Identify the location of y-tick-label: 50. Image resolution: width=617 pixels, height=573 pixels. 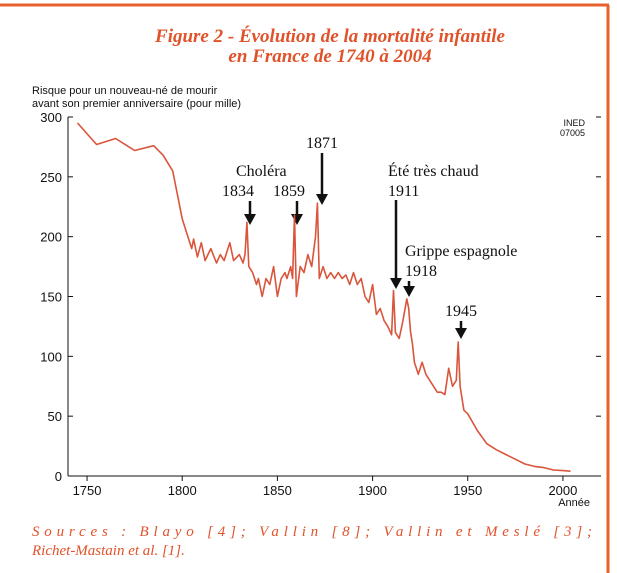
(55, 416).